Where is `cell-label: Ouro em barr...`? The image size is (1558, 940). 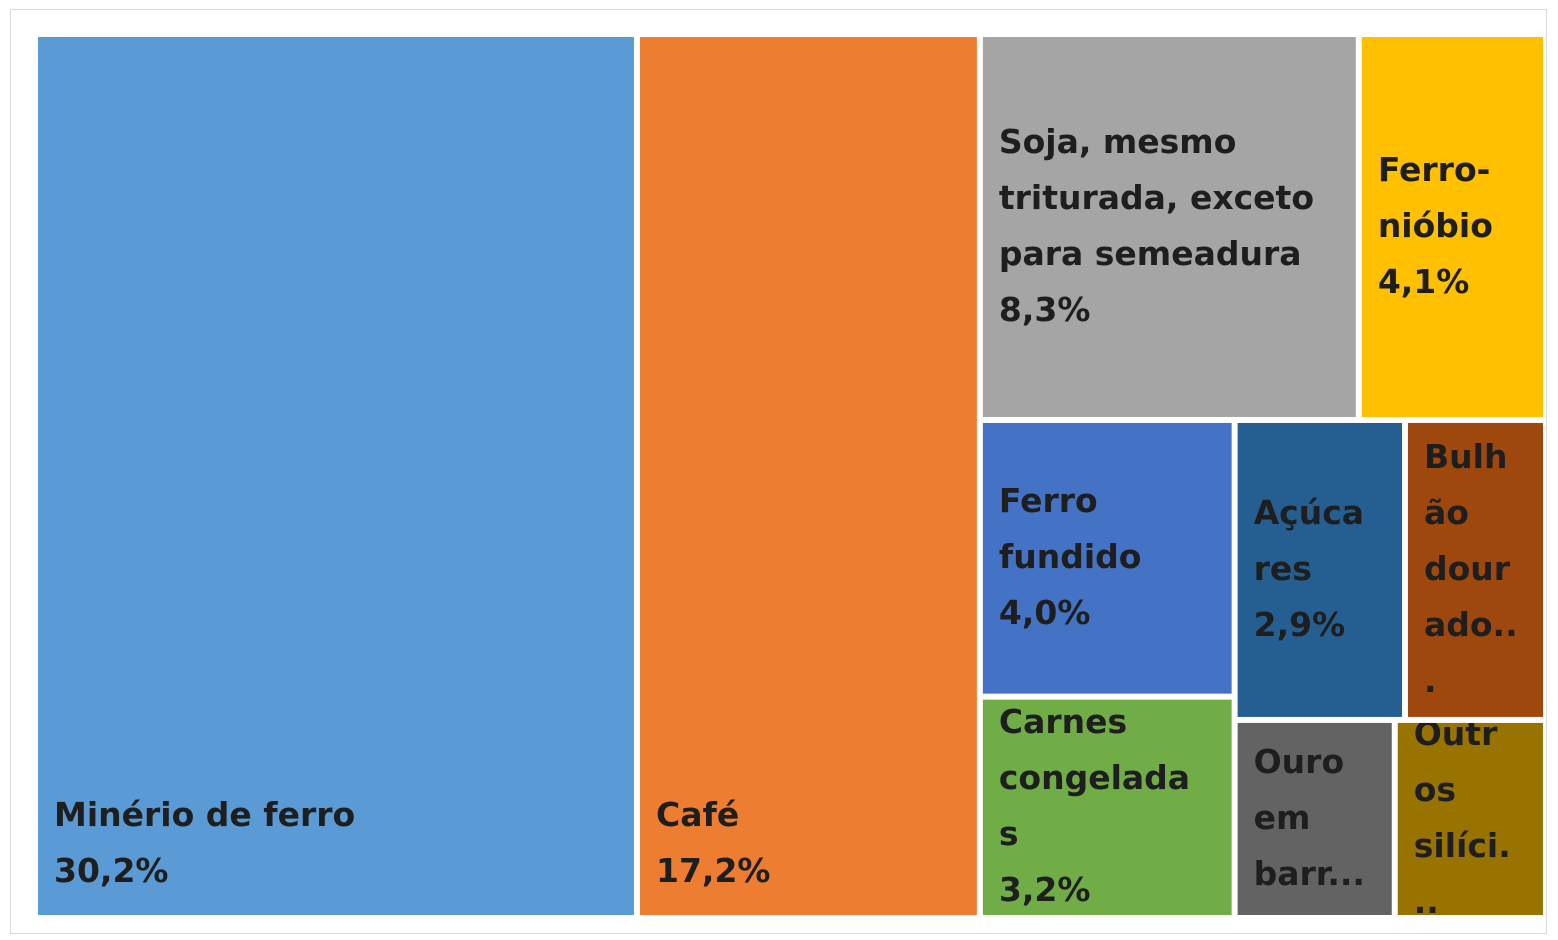 cell-label: Ouro em barr... is located at coordinates (1315, 819).